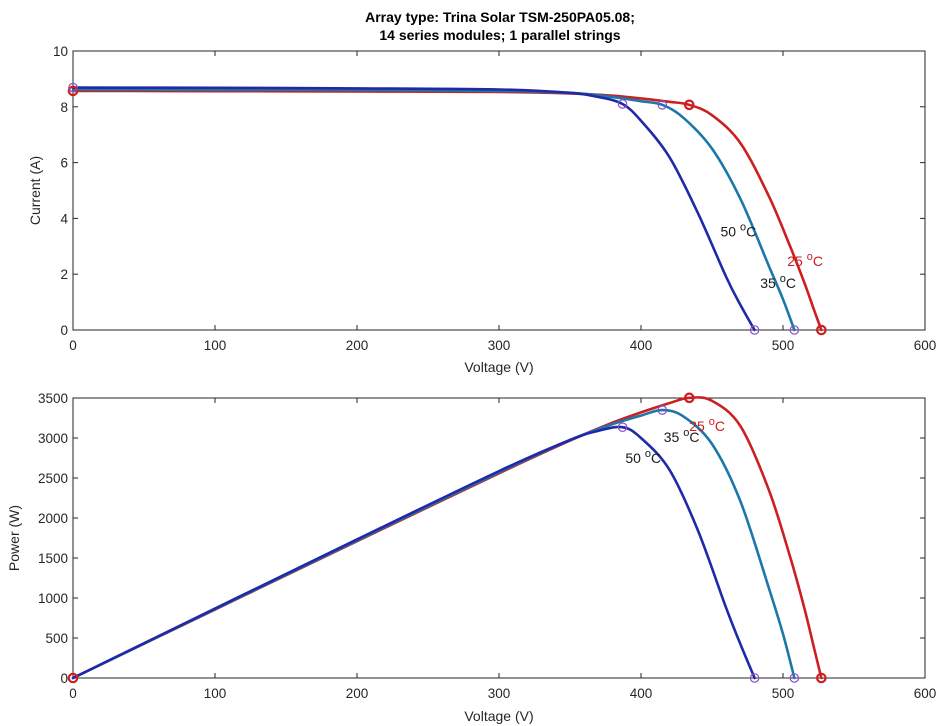  I want to click on y-tick-label: 10, so click(60, 51).